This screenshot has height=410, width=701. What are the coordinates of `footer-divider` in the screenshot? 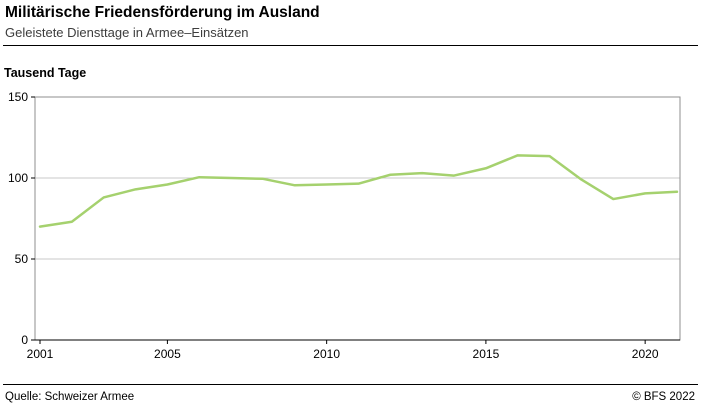 It's located at (350, 384).